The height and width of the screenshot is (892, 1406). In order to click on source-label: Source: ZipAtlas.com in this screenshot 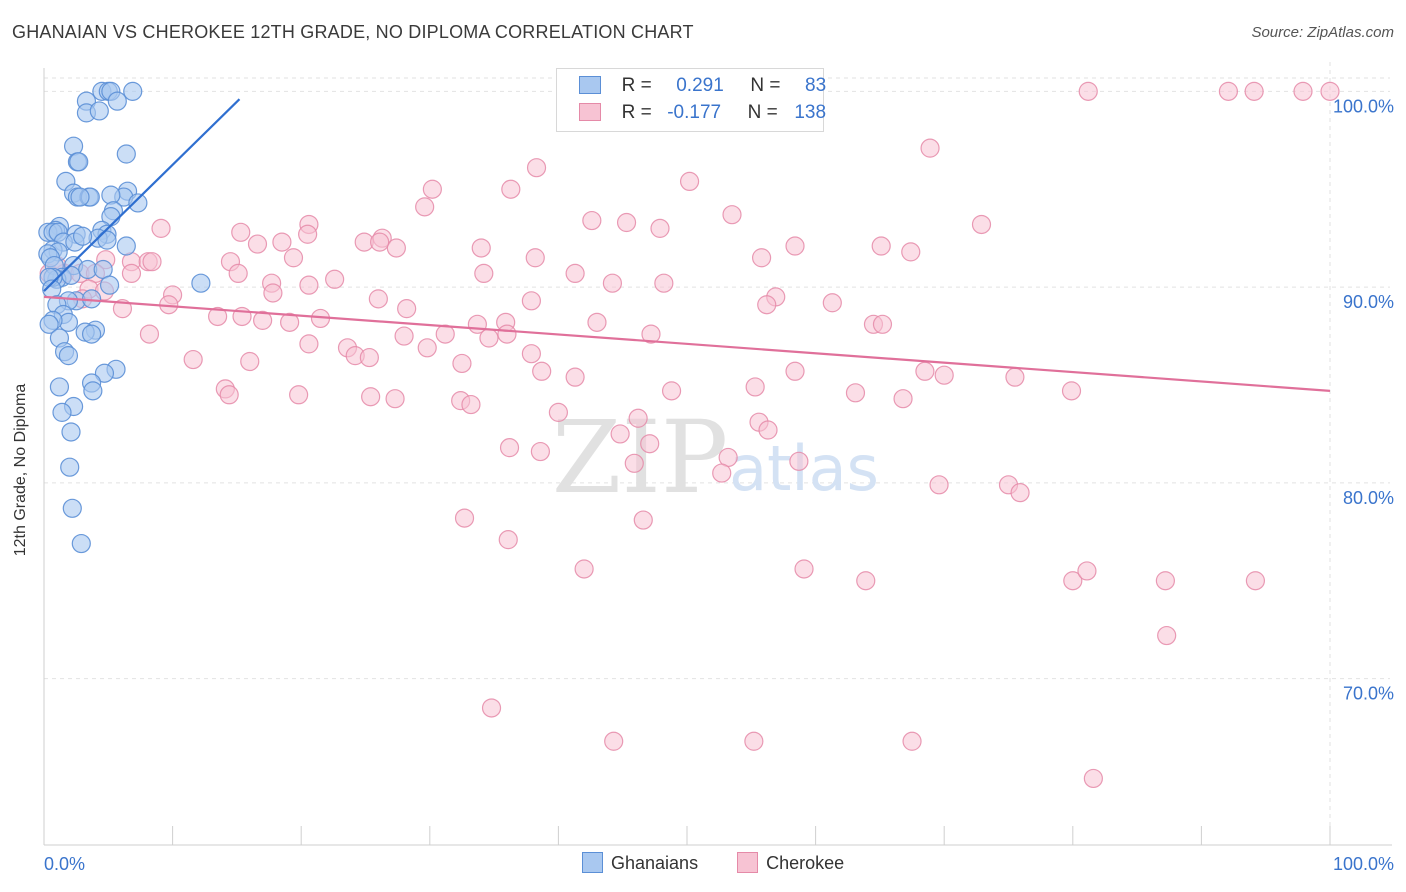, I will do `click(1322, 32)`.